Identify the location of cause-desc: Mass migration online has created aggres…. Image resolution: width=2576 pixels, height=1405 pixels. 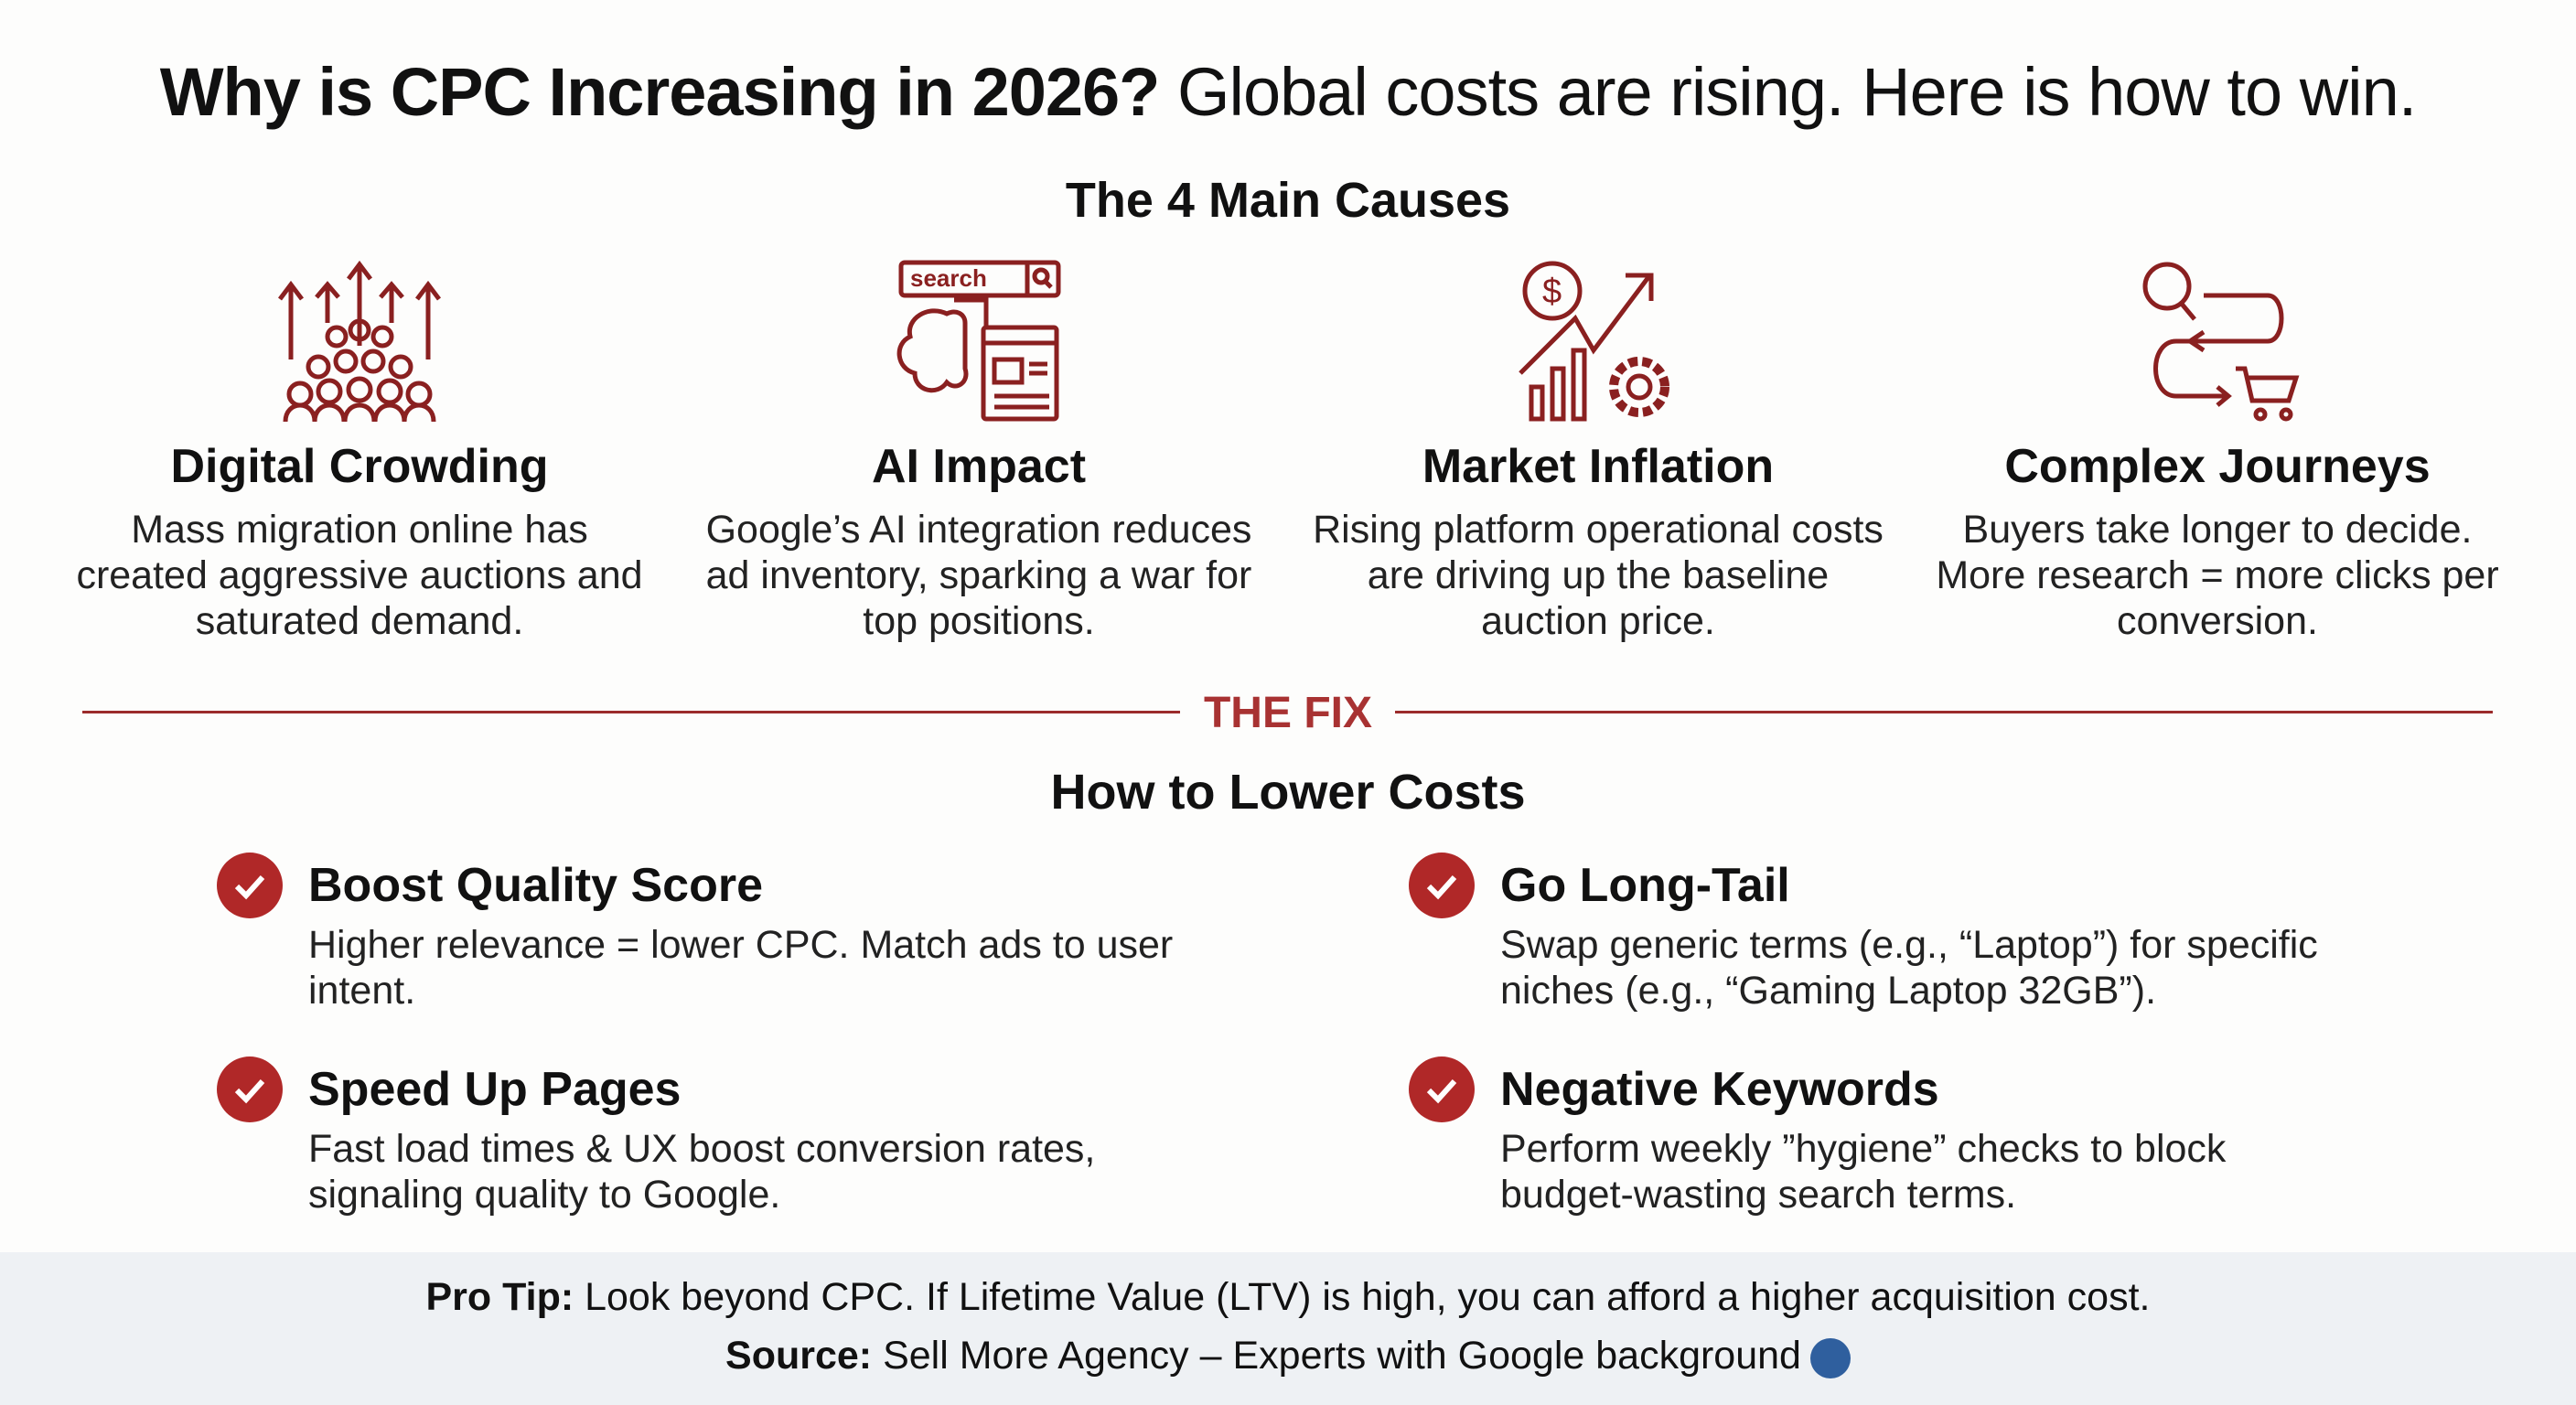
(360, 575).